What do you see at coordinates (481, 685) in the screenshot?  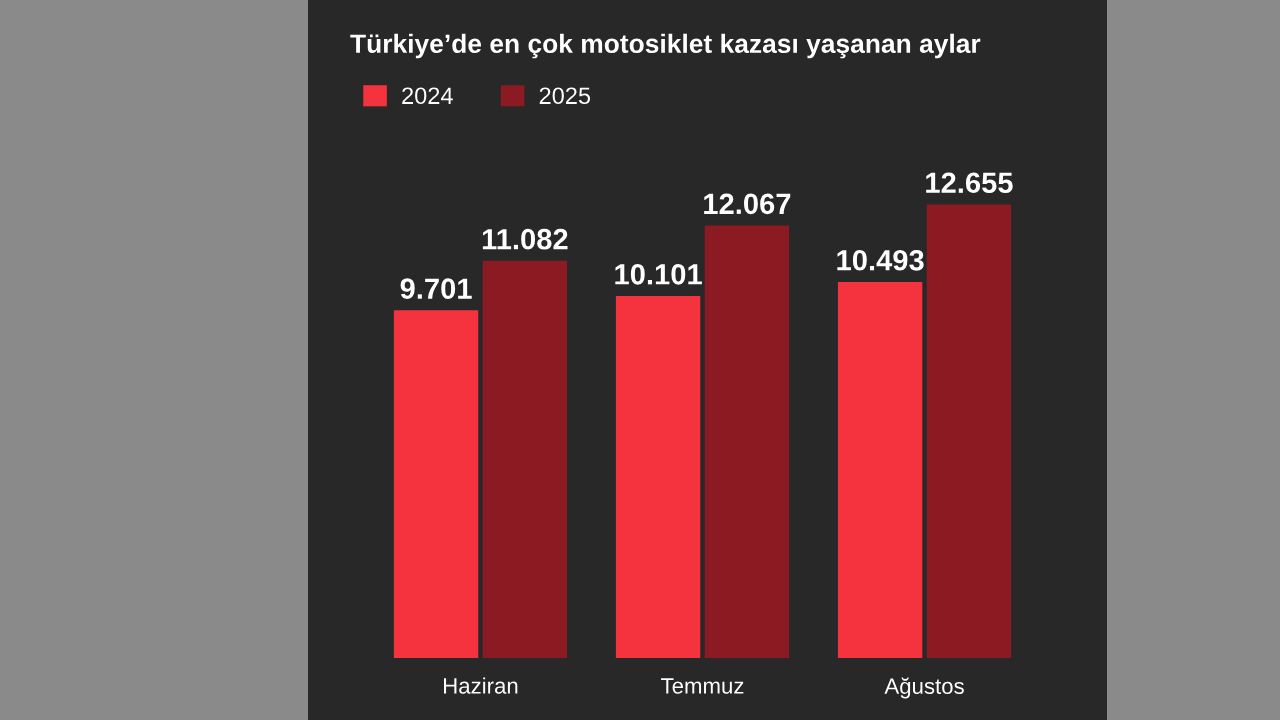 I see `x-tick-label: Haziran` at bounding box center [481, 685].